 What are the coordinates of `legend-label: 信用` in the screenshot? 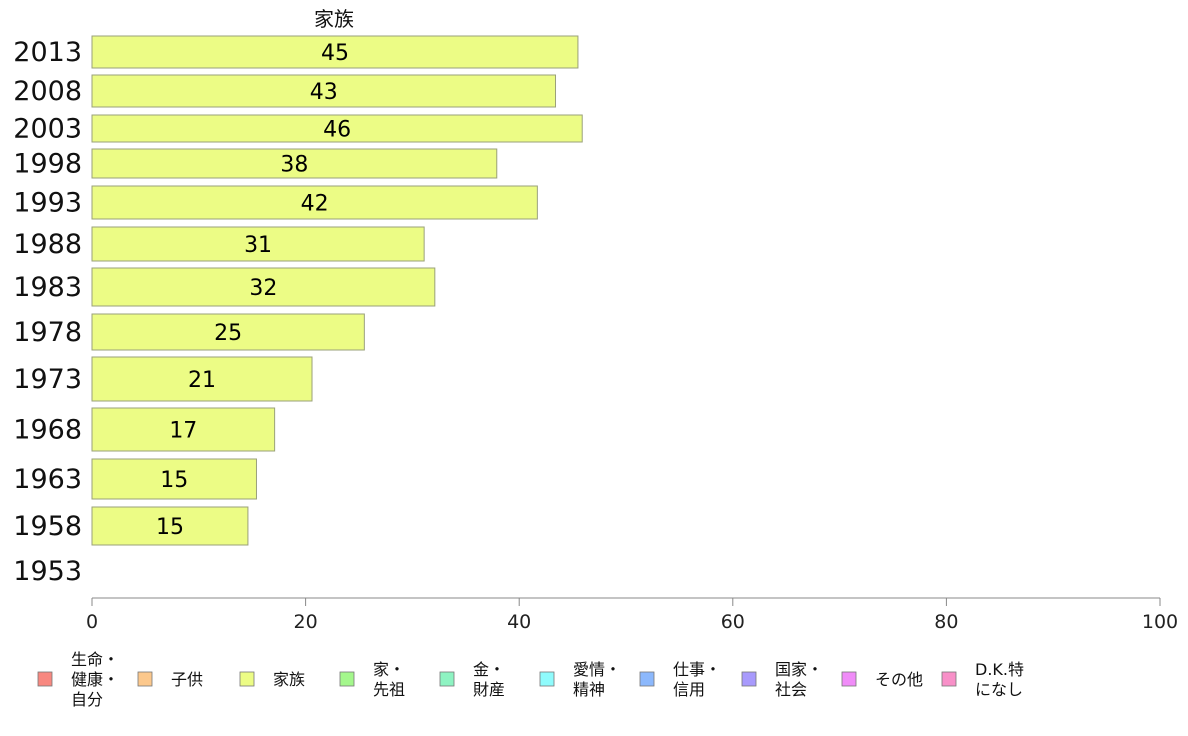 It's located at (689, 689).